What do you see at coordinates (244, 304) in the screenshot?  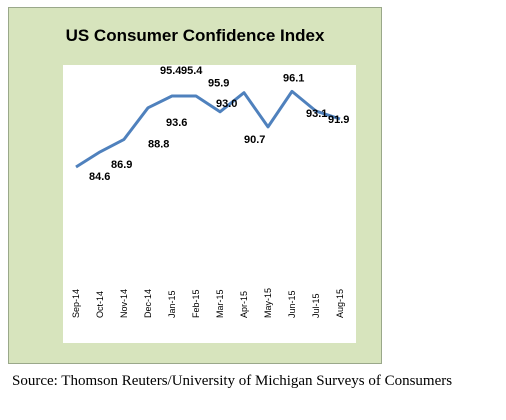 I see `x-tick-label: Apr-15` at bounding box center [244, 304].